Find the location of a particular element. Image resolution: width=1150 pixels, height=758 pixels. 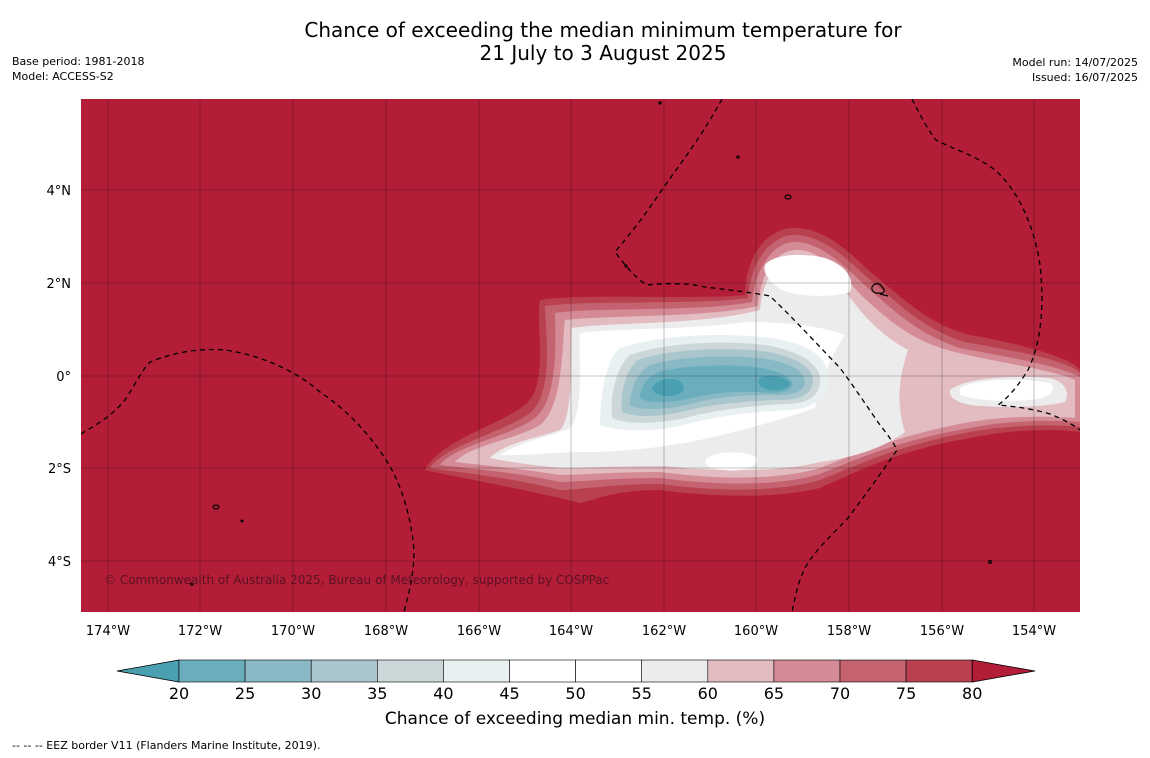

lat-tick-label: 2°N is located at coordinates (59, 284).